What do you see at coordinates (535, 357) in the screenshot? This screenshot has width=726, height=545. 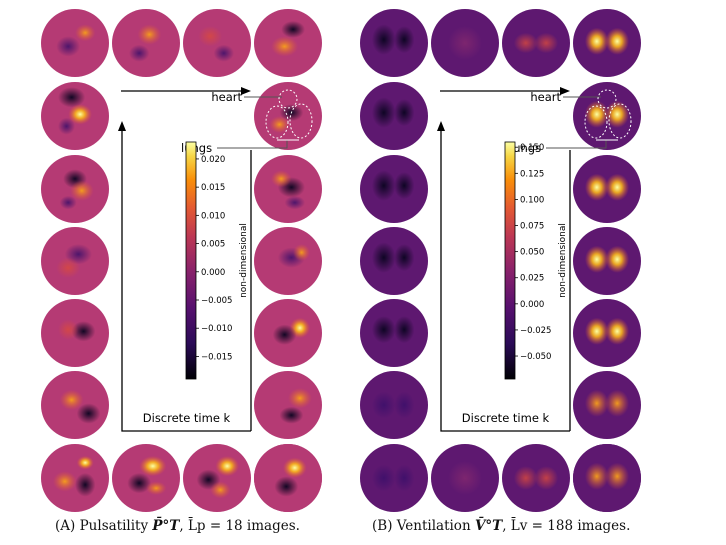 I see `colorbar-tick-label-b-8: −0.050` at bounding box center [535, 357].